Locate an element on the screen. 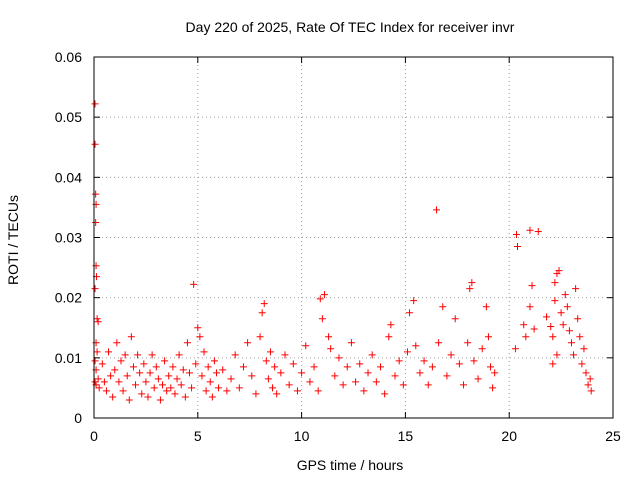 This screenshot has width=640, height=480. y-axis-label: ROTI / TECUs is located at coordinates (13, 240).